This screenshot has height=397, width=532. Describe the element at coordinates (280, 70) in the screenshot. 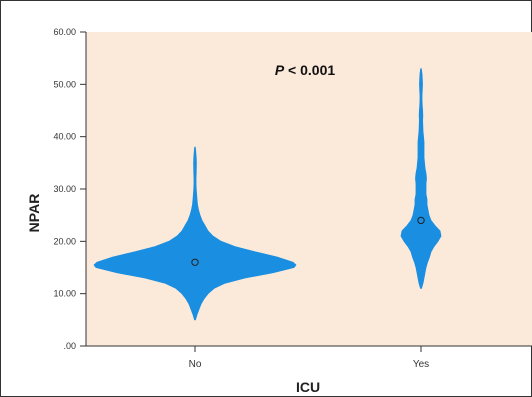

I see `p-value-symbol: P` at that location.